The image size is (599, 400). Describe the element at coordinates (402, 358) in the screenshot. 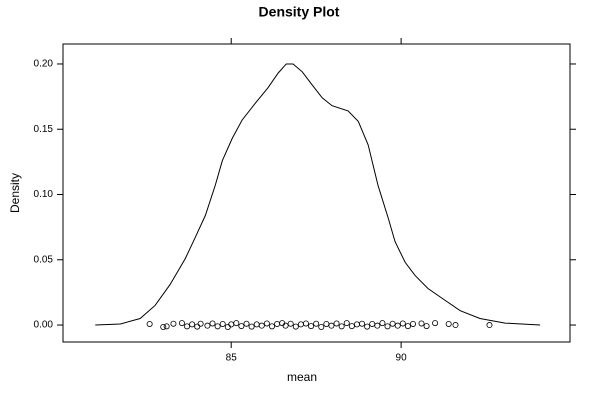

I see `x-tick-label: 90` at that location.